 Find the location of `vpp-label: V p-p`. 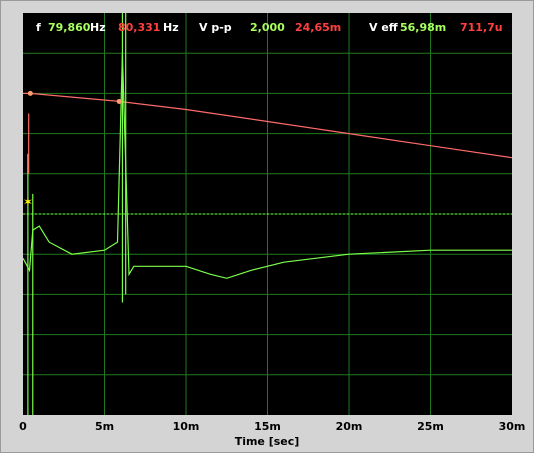

vpp-label: V p-p is located at coordinates (215, 27).